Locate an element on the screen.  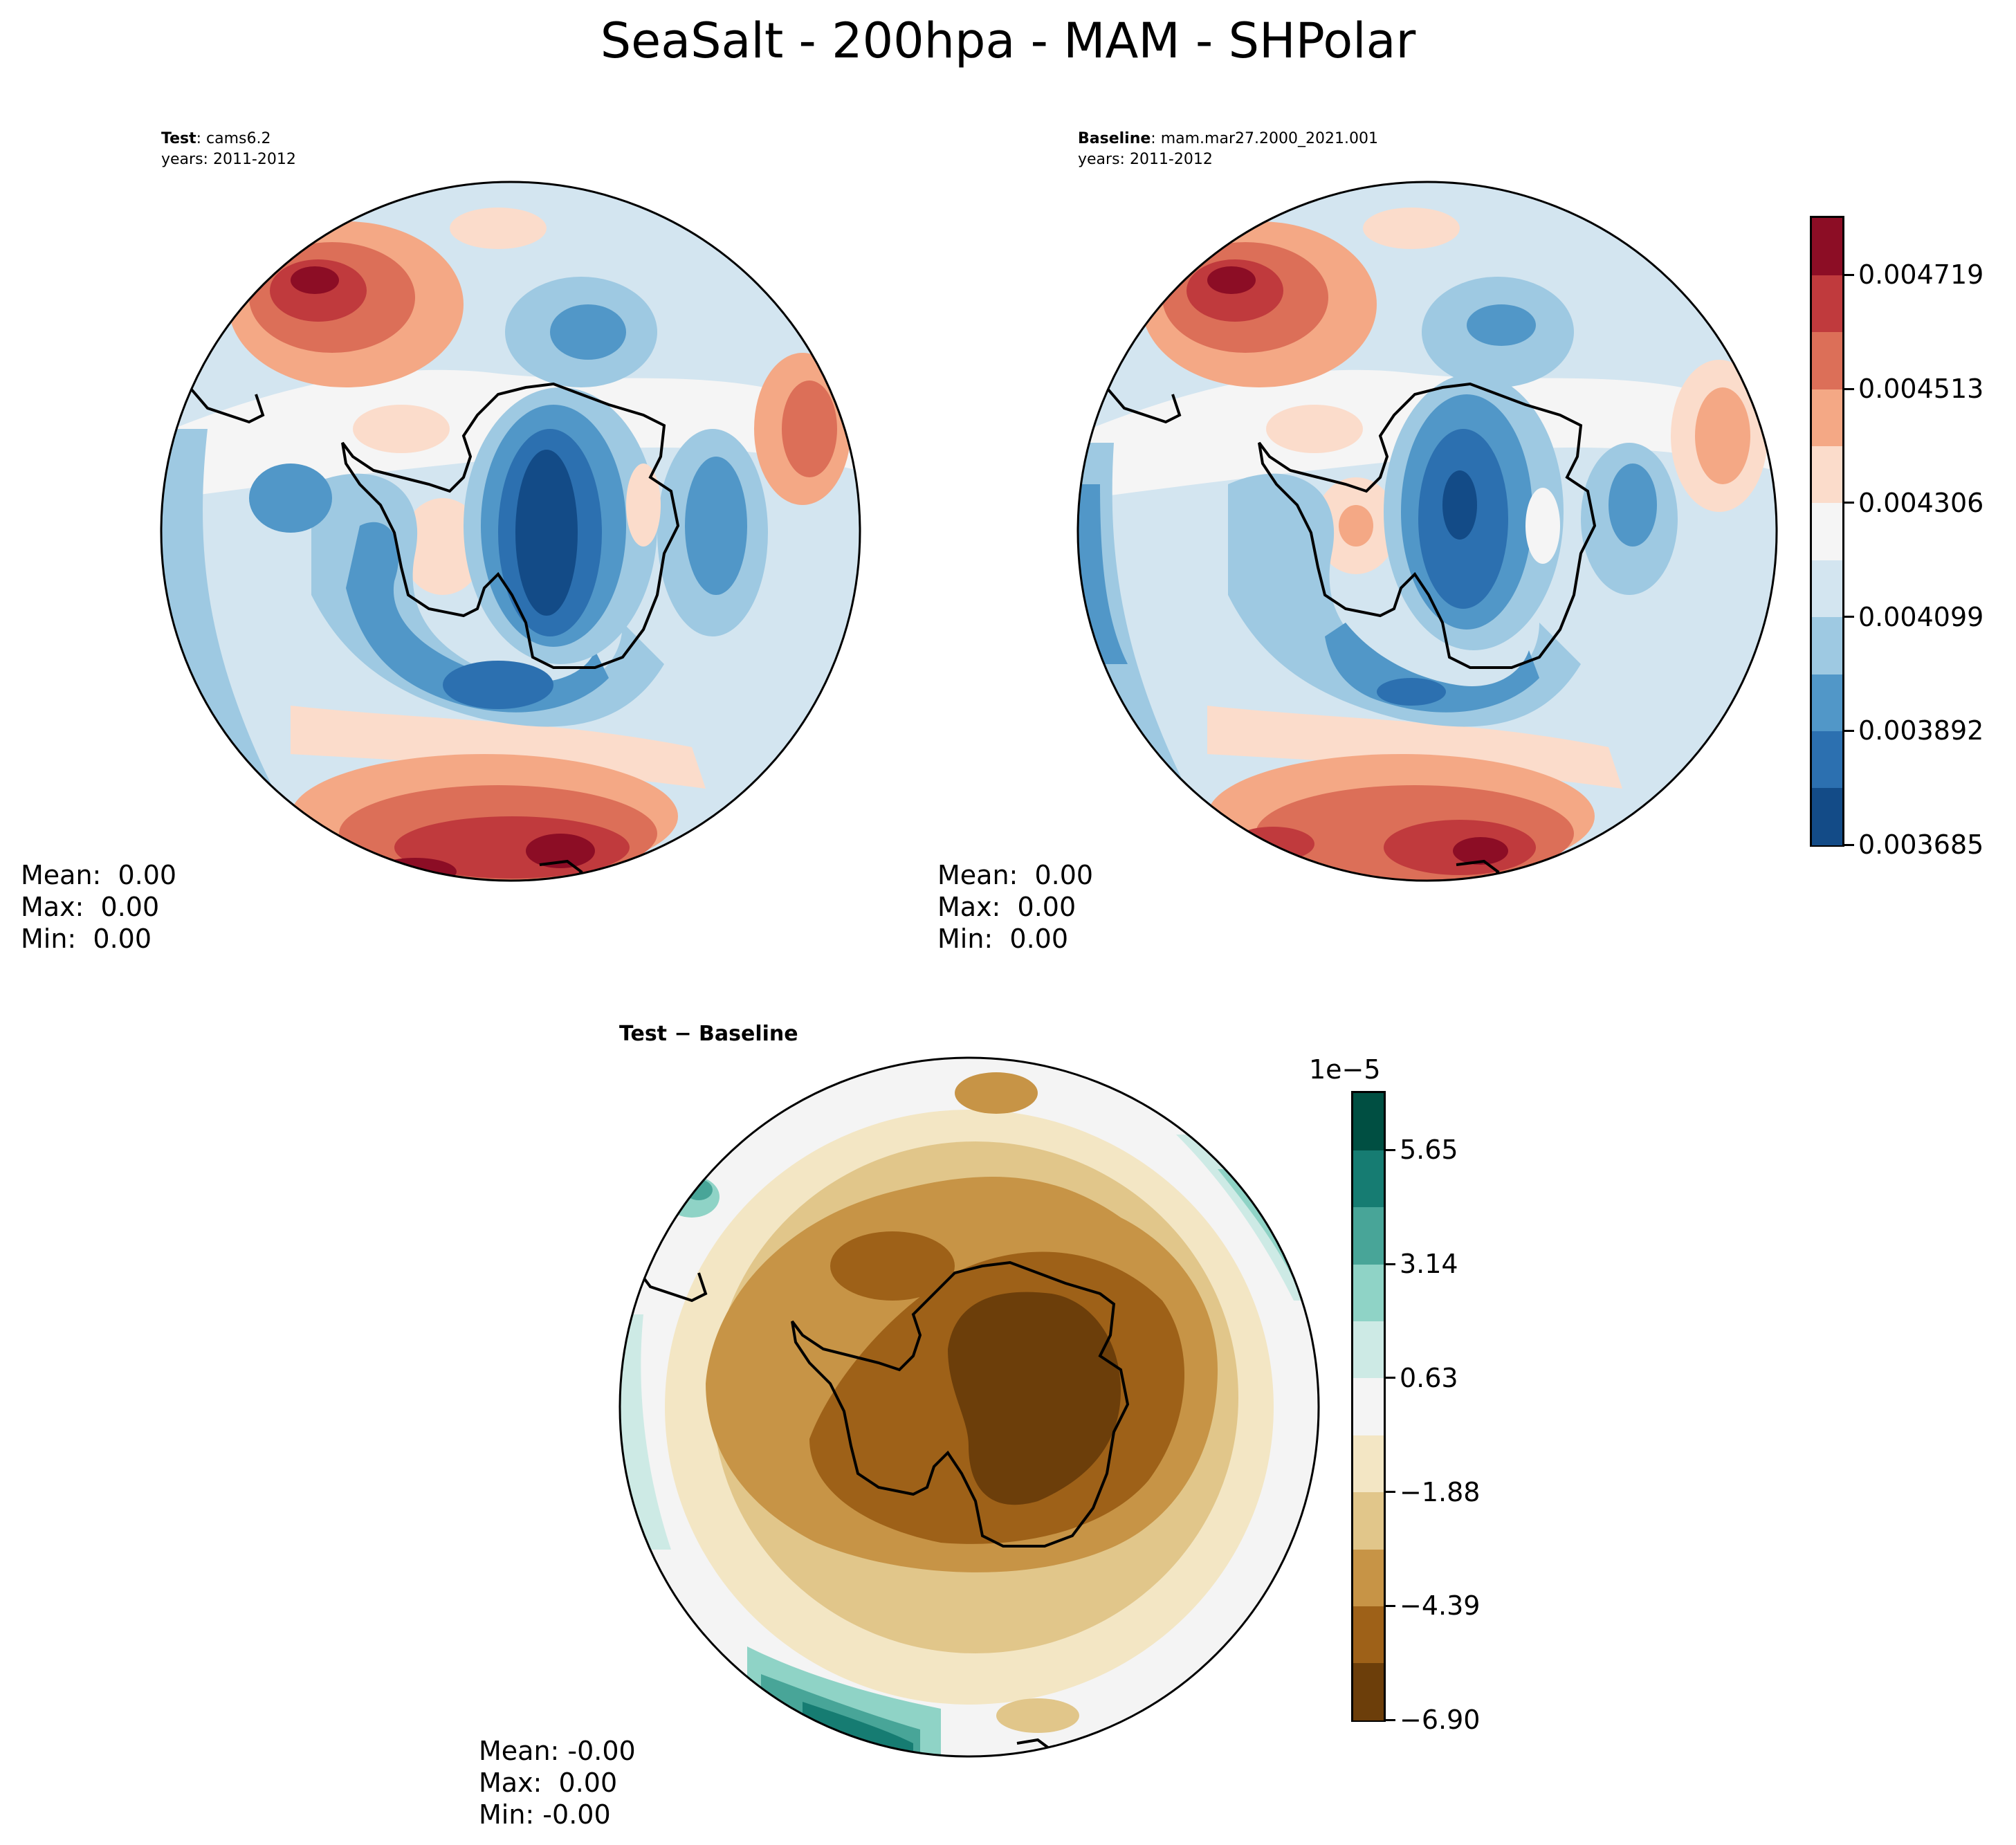
diff-southamerica-outline is located at coordinates (668, 1280).